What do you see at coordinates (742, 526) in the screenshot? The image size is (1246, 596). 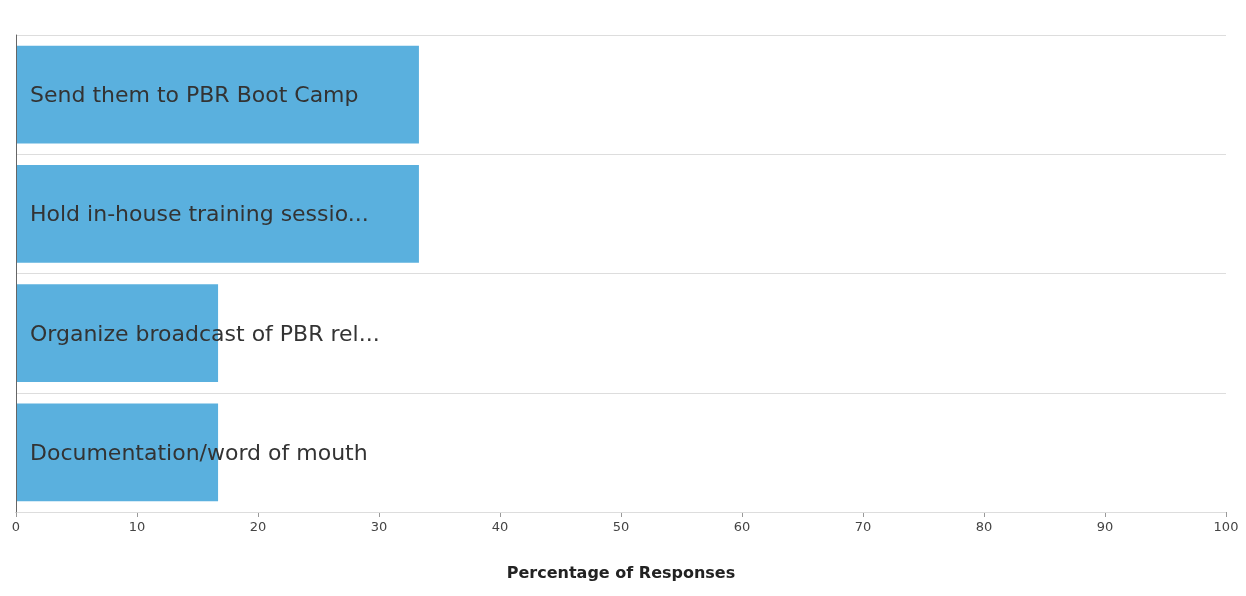 I see `x-tick-label: 60` at bounding box center [742, 526].